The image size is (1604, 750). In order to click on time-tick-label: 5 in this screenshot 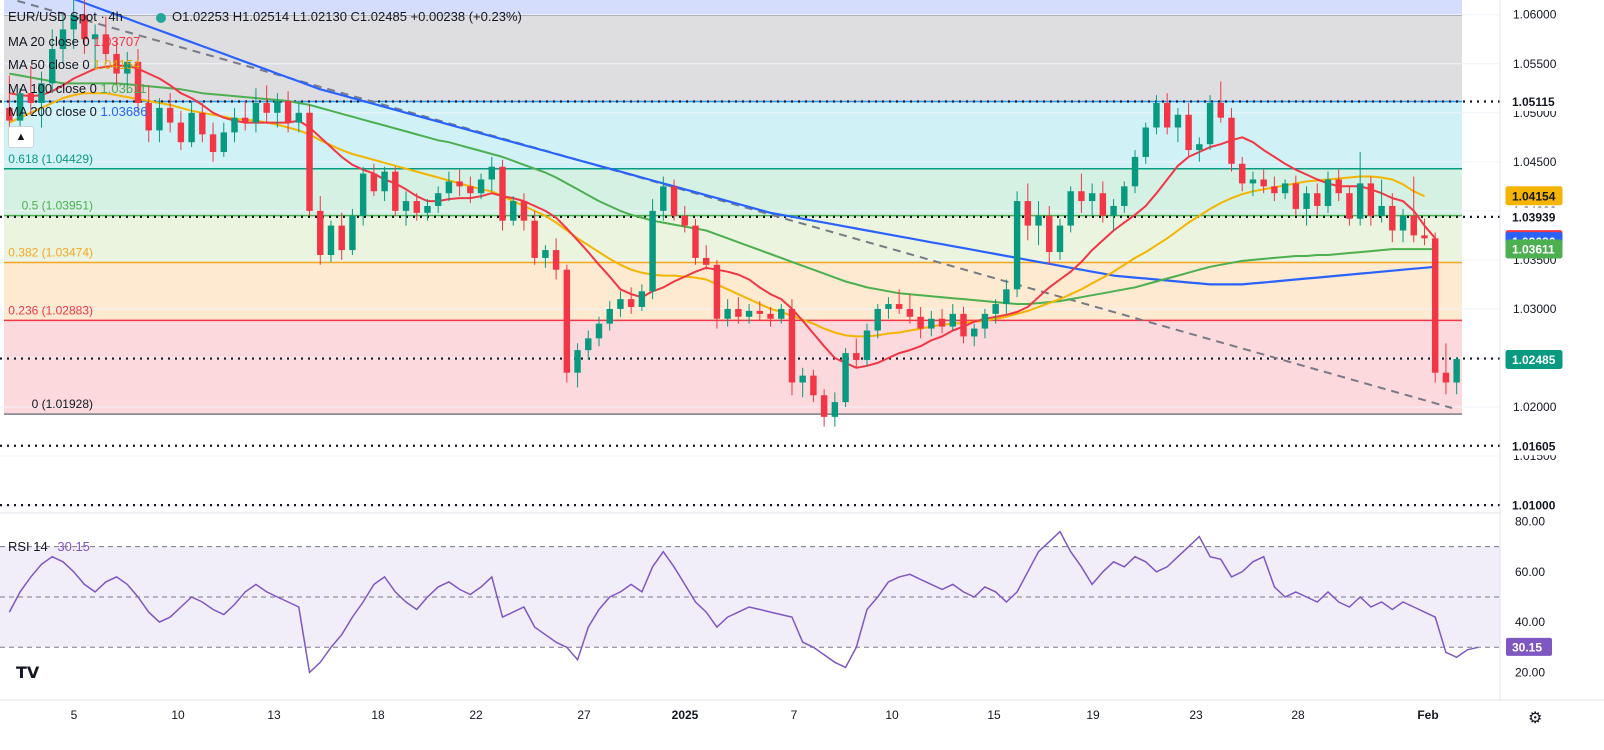, I will do `click(74, 715)`.